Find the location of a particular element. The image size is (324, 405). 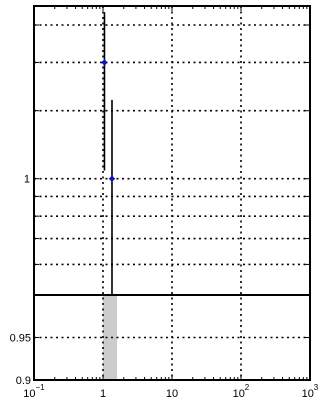

x-tick-label-exponent: 2 is located at coordinates (247, 387).